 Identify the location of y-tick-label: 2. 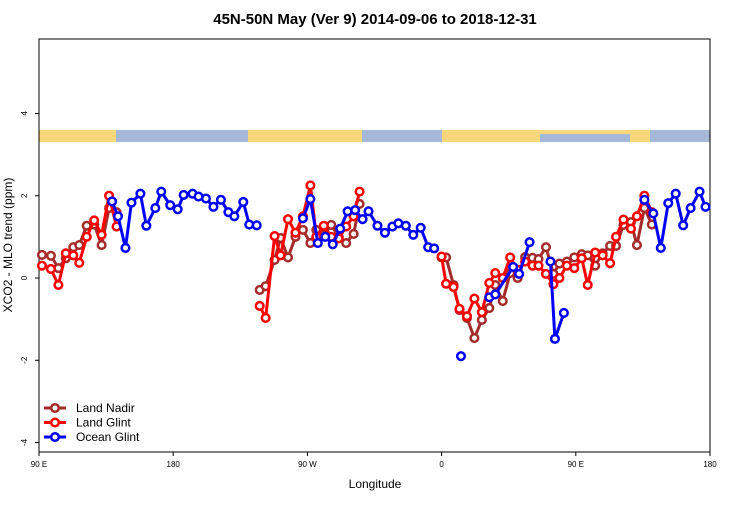
(24, 195).